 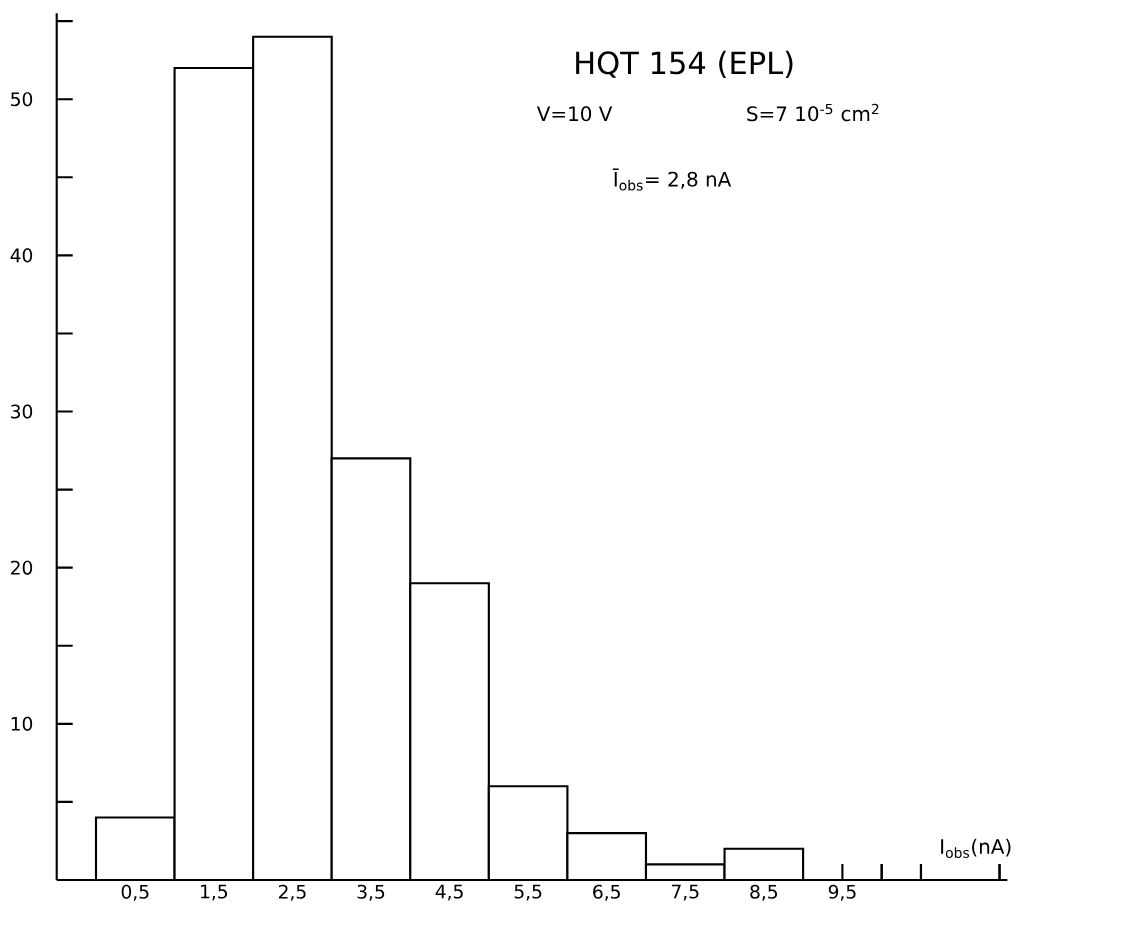 What do you see at coordinates (292, 892) in the screenshot?
I see `x-tick-label: 2,5` at bounding box center [292, 892].